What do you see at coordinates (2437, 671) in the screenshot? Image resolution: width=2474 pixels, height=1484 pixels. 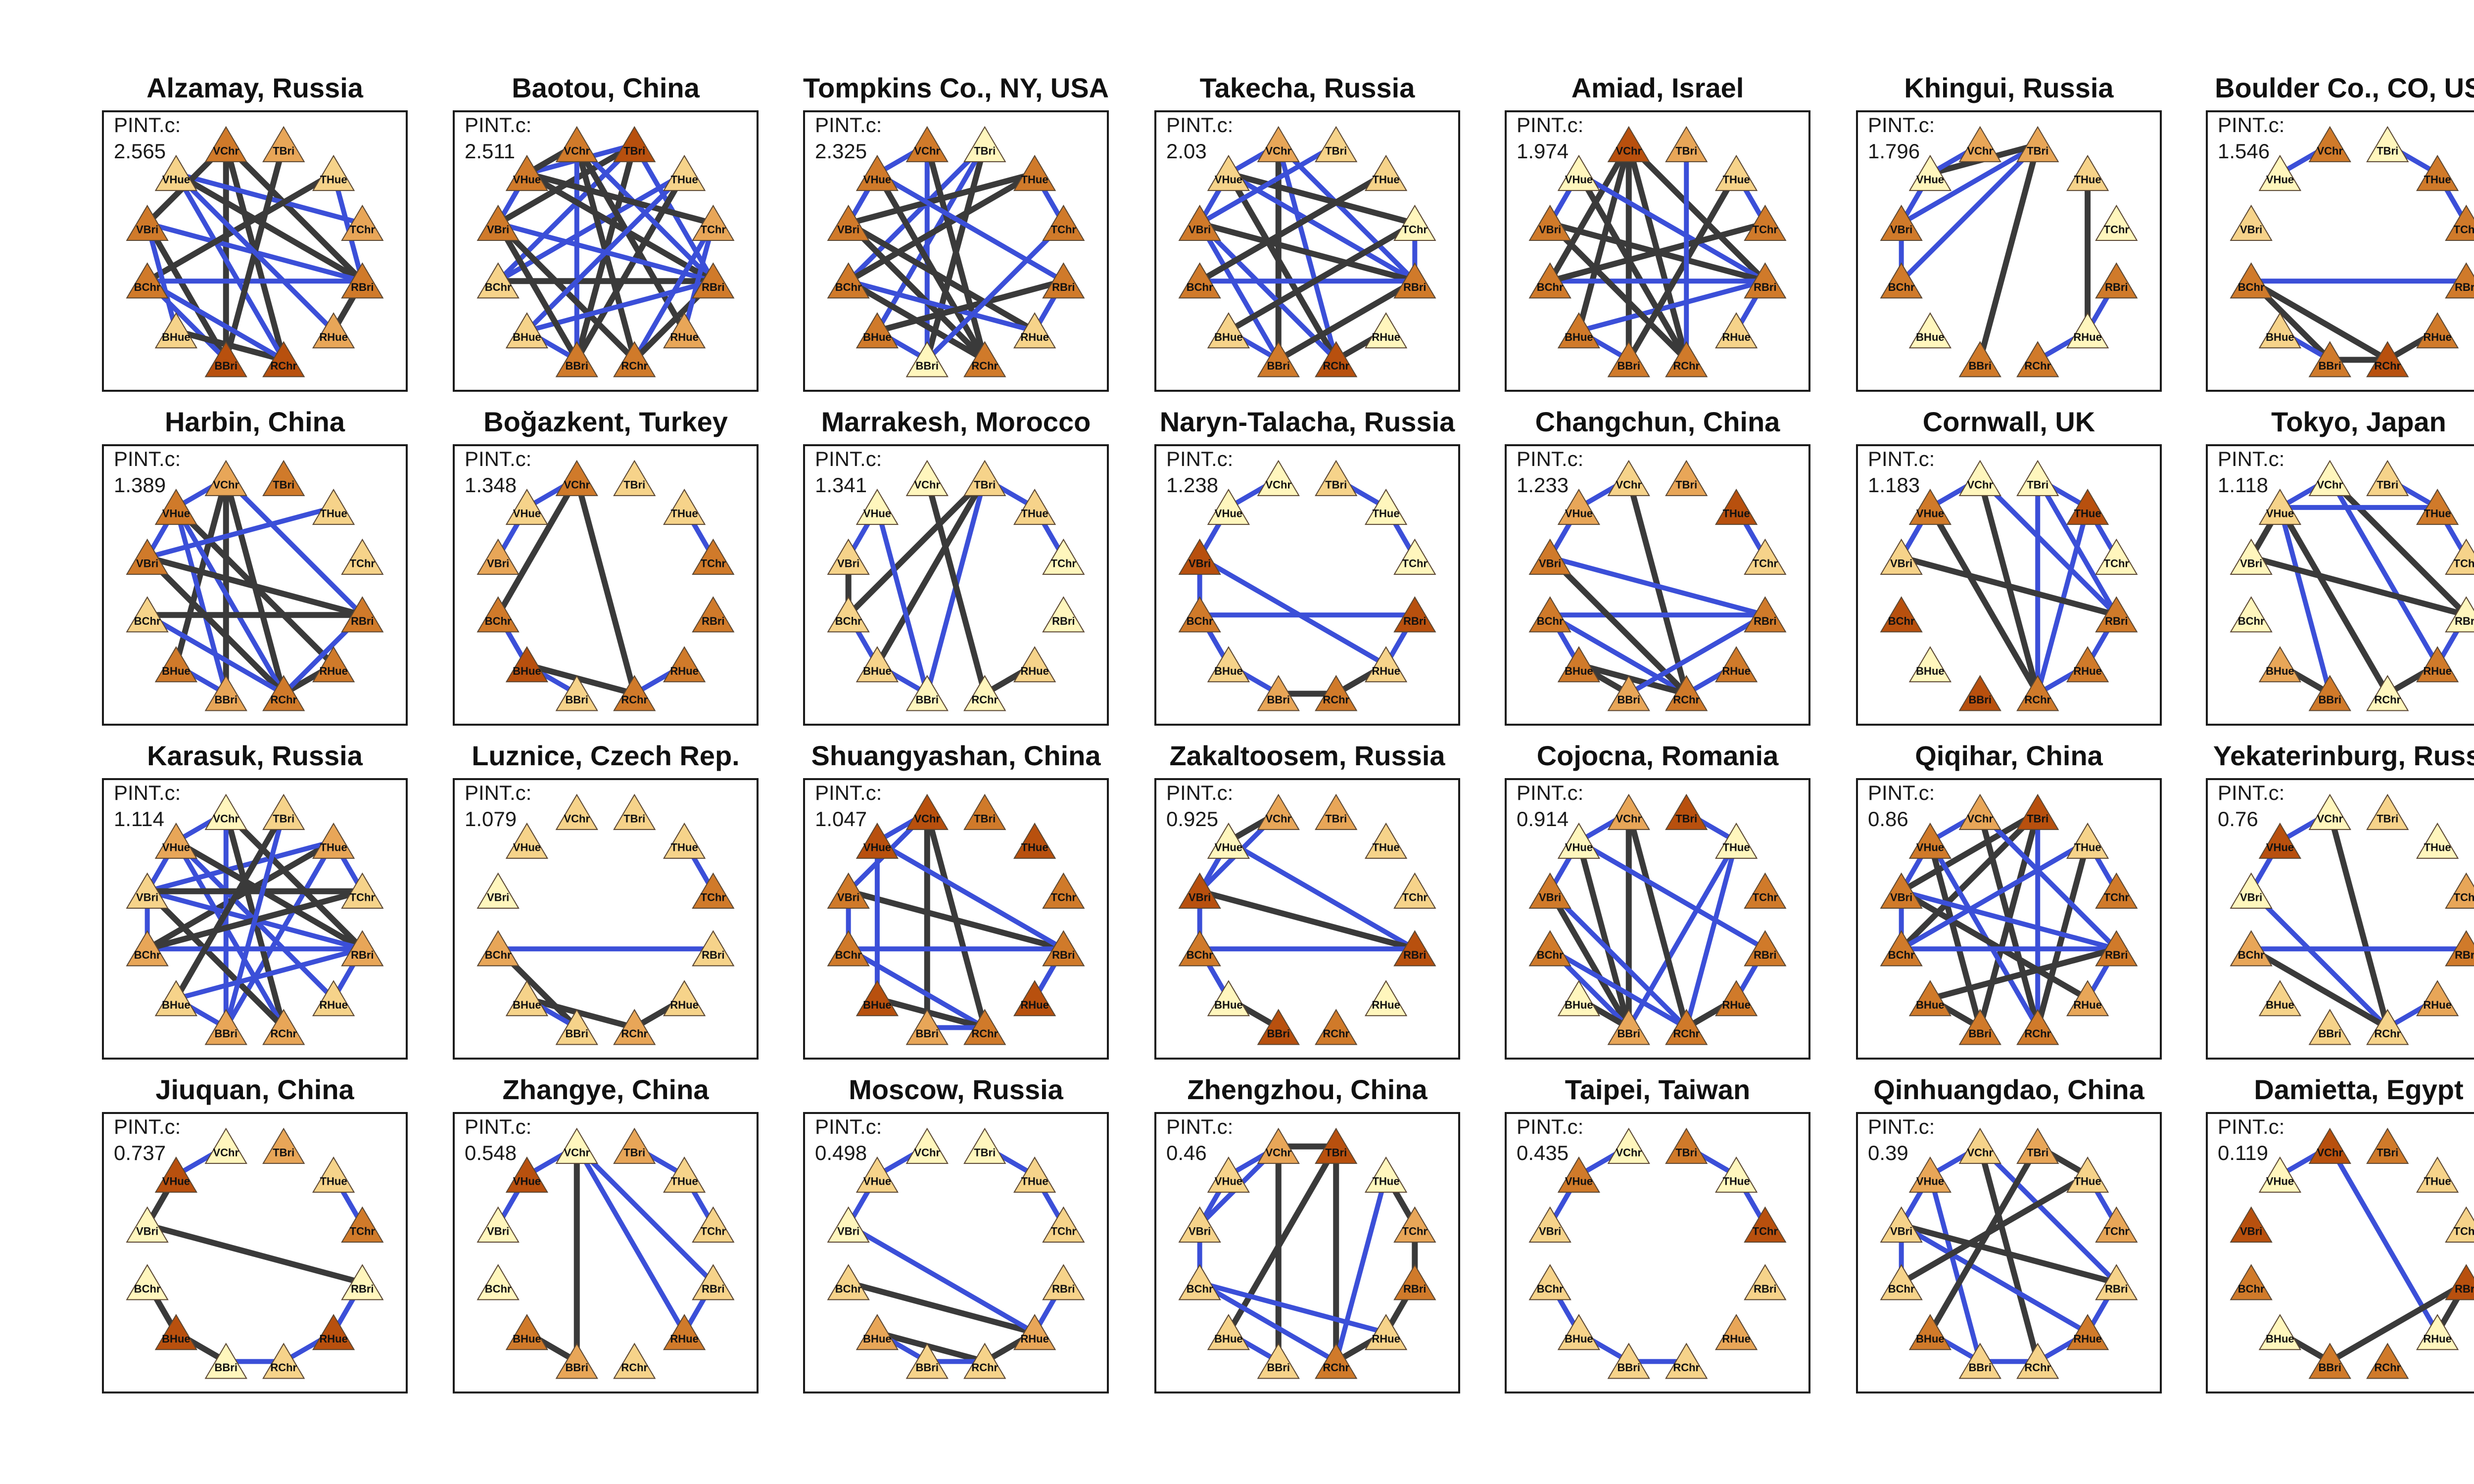 I see `node-label: RHue` at bounding box center [2437, 671].